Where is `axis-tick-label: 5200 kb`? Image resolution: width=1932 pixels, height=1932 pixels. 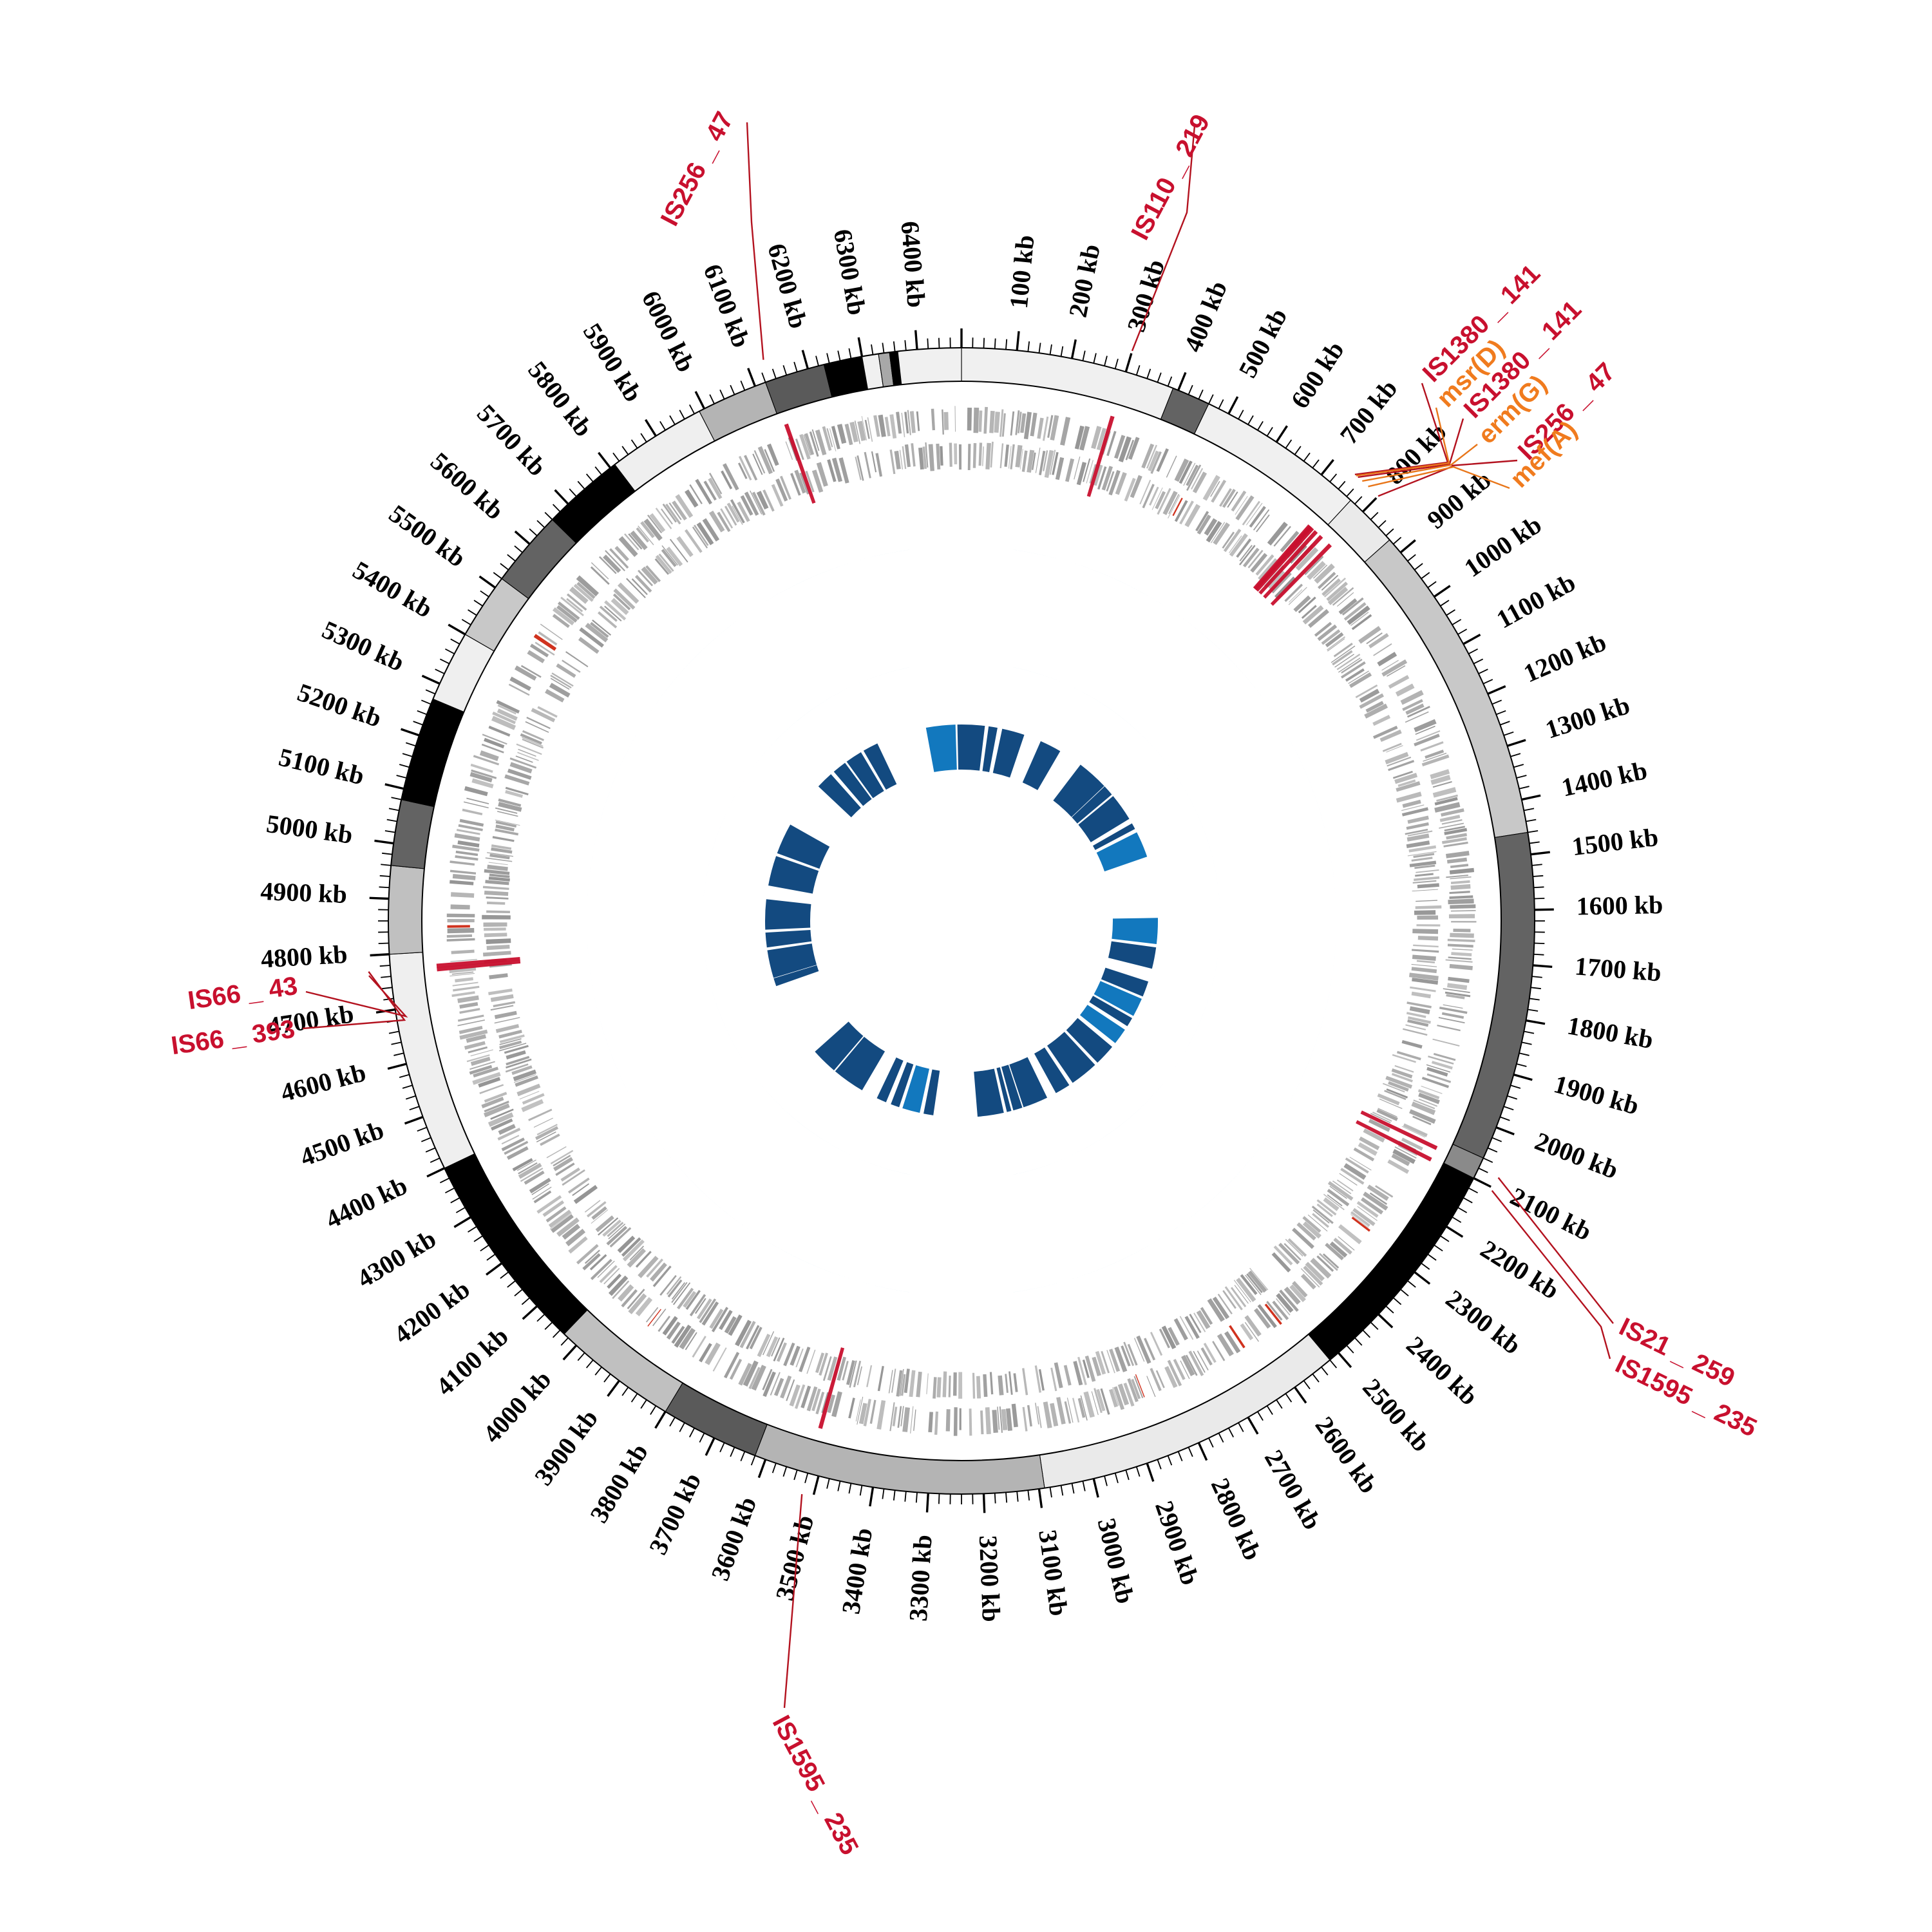
axis-tick-label: 5200 kb is located at coordinates (339, 705).